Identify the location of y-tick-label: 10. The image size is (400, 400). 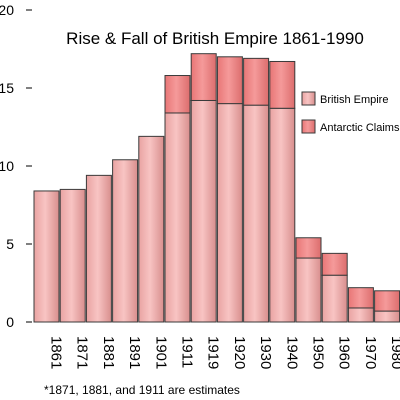
(7, 166).